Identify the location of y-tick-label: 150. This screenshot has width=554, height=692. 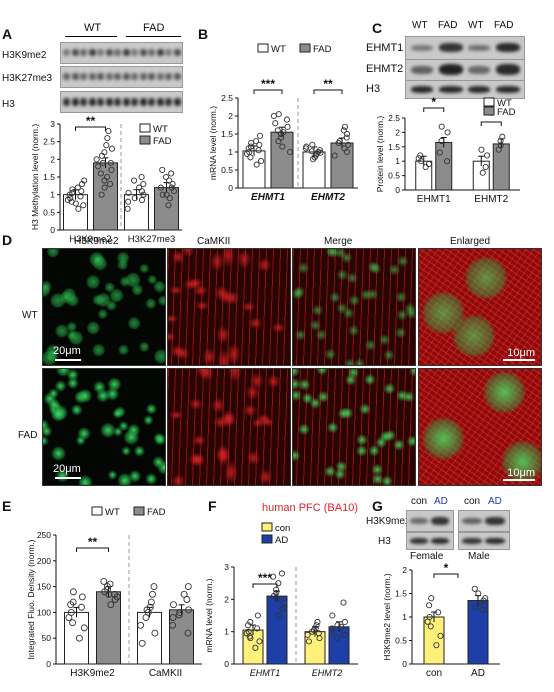
(44, 587).